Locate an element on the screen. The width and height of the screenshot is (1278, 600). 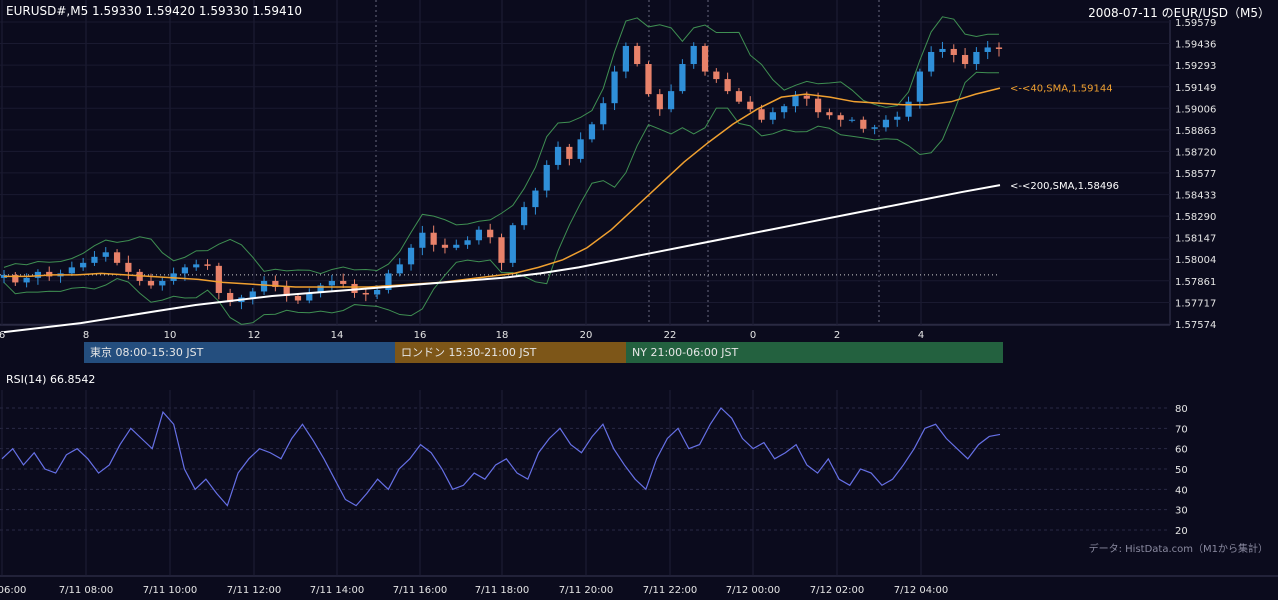
rsi-y-tick-label: 40 is located at coordinates (1181, 490).